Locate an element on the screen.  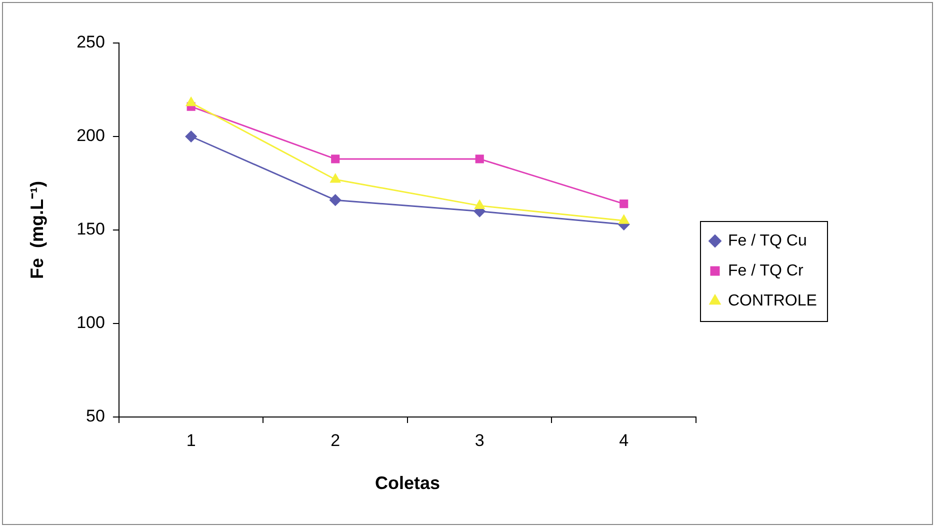
y-tick-label: 200 is located at coordinates (90, 136).